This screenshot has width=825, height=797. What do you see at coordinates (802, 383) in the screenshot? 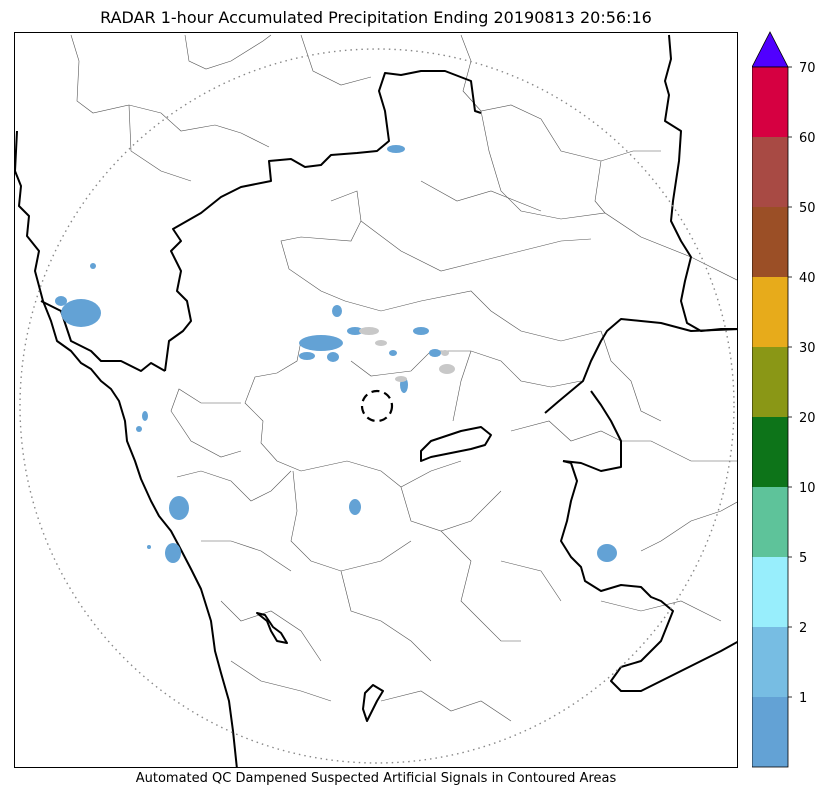
I see `colorbar-ticks: 1 2 5 10 20 30 40 50 60 70` at bounding box center [802, 383].